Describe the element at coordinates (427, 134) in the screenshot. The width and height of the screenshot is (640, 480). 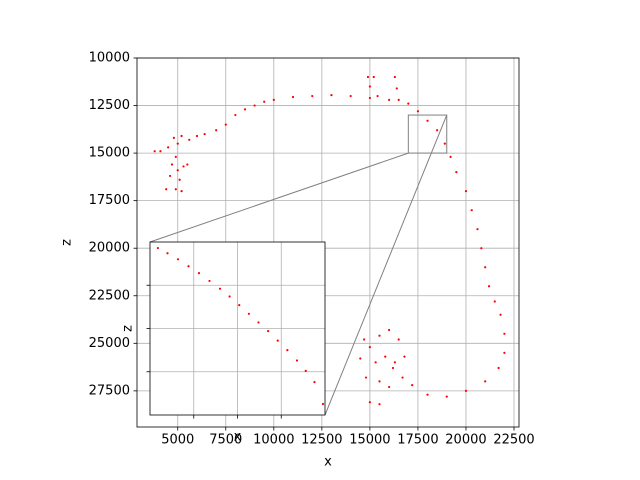
I see `zoom-box` at that location.